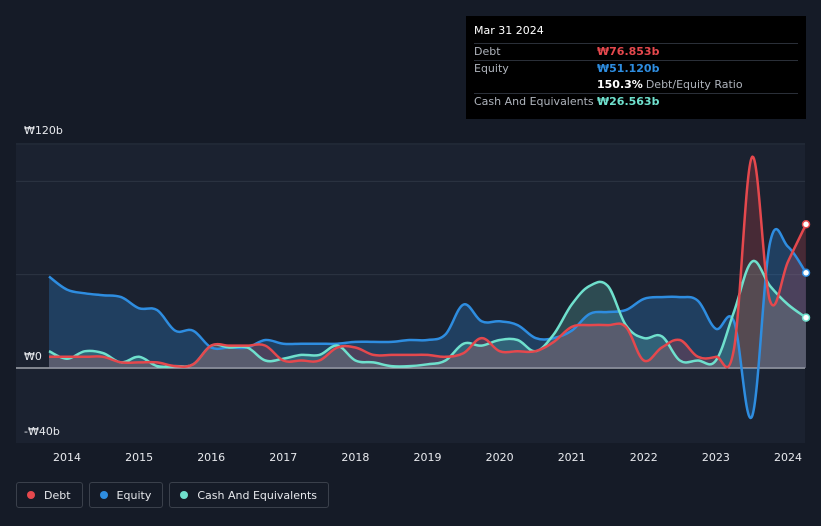  Describe the element at coordinates (31, 495) in the screenshot. I see `debt-dot-icon` at that location.